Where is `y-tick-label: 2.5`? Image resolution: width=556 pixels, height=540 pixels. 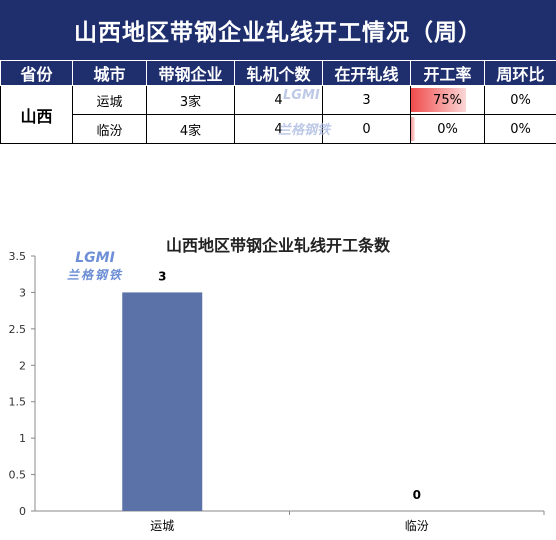
y-tick-label: 2.5 is located at coordinates (18, 329).